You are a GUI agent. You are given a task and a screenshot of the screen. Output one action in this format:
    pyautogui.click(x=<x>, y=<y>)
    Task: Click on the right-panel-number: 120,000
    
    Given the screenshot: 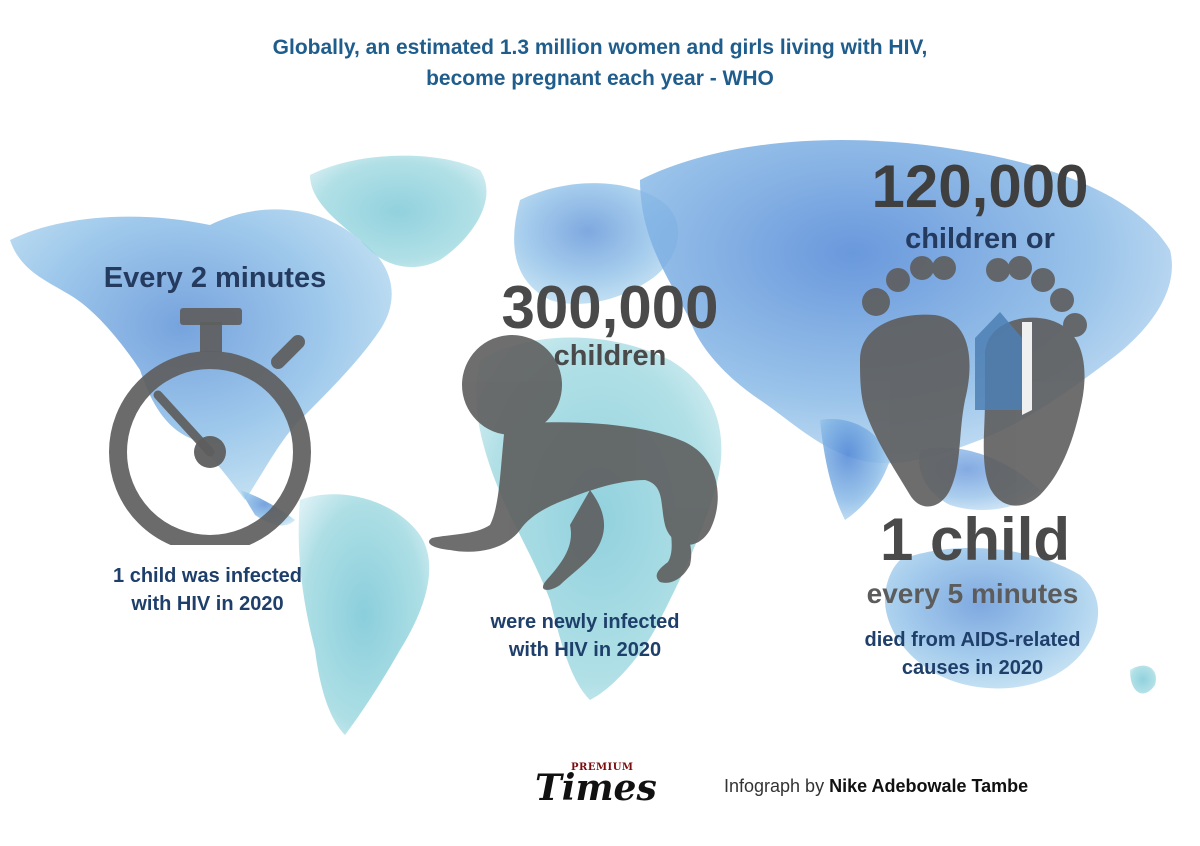 What is the action you would take?
    pyautogui.click(x=980, y=186)
    